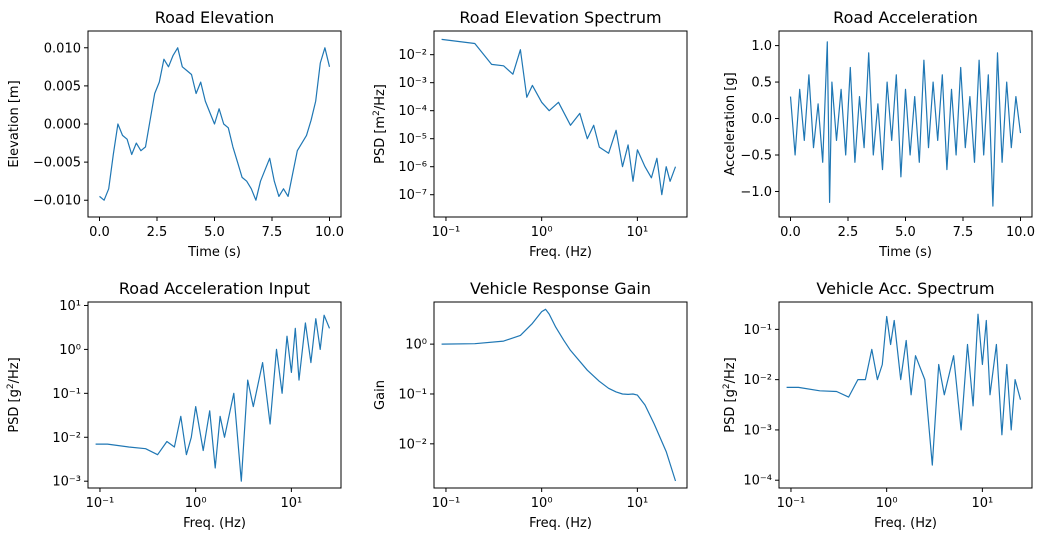  What do you see at coordinates (756, 156) in the screenshot?
I see `y-tick-label: −0.5` at bounding box center [756, 156].